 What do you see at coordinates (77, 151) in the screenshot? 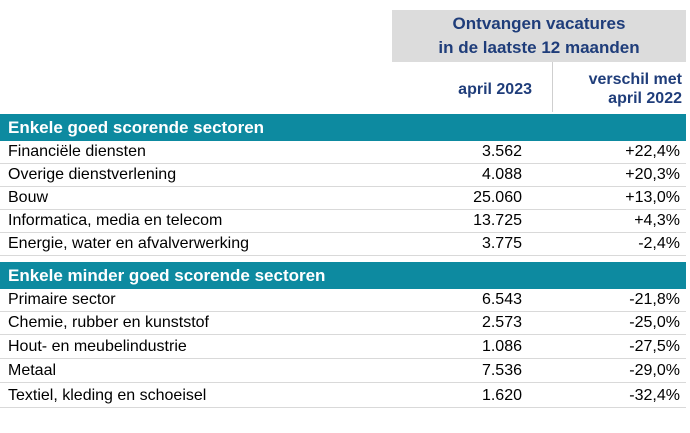
I see `row-label: Financiële diensten` at bounding box center [77, 151].